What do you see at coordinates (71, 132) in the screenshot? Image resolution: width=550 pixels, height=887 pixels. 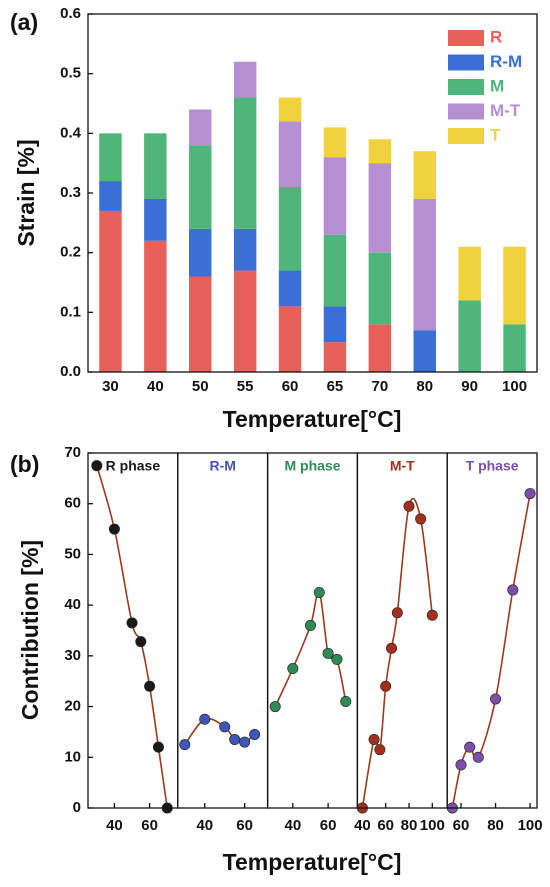 I see `y-tick-label: 0.4` at bounding box center [71, 132].